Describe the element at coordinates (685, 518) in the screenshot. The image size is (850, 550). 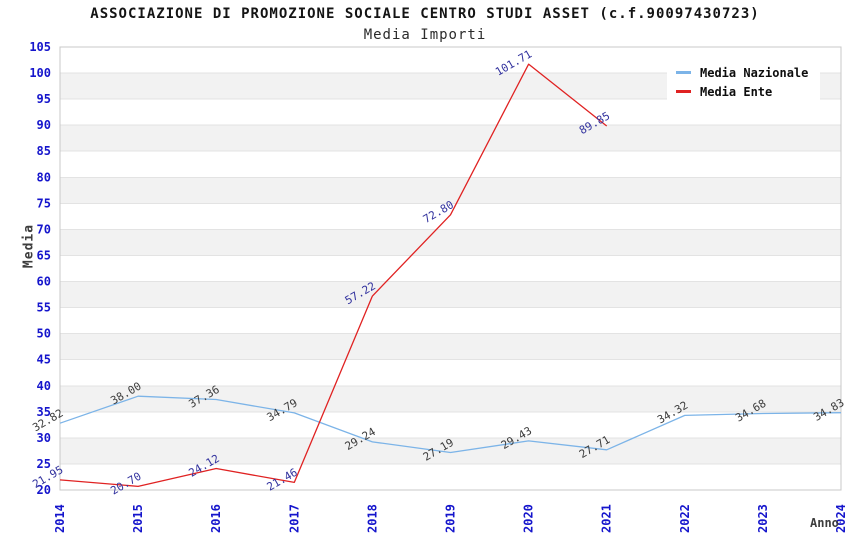
I see `x-tick-label: 2022` at that location.